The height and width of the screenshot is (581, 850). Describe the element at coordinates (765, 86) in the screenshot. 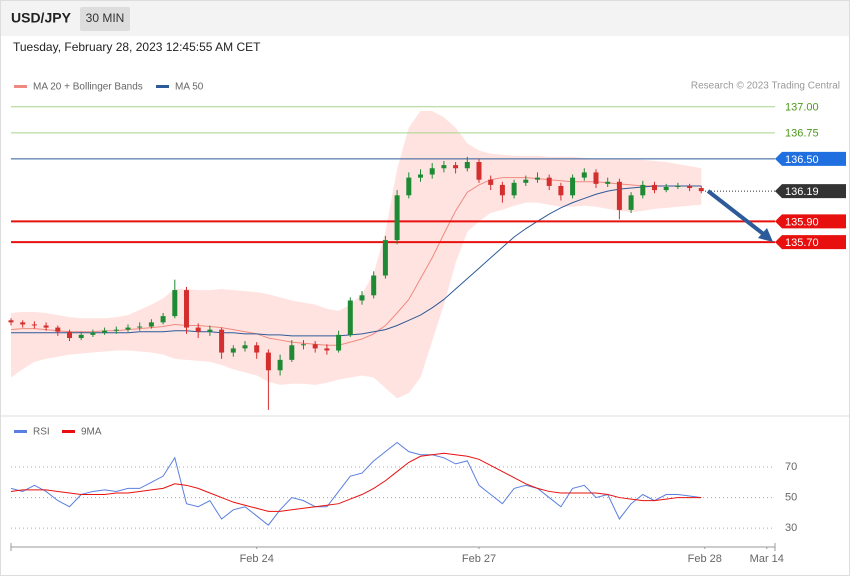

I see `credit: Research © 2023 Trading Central` at that location.